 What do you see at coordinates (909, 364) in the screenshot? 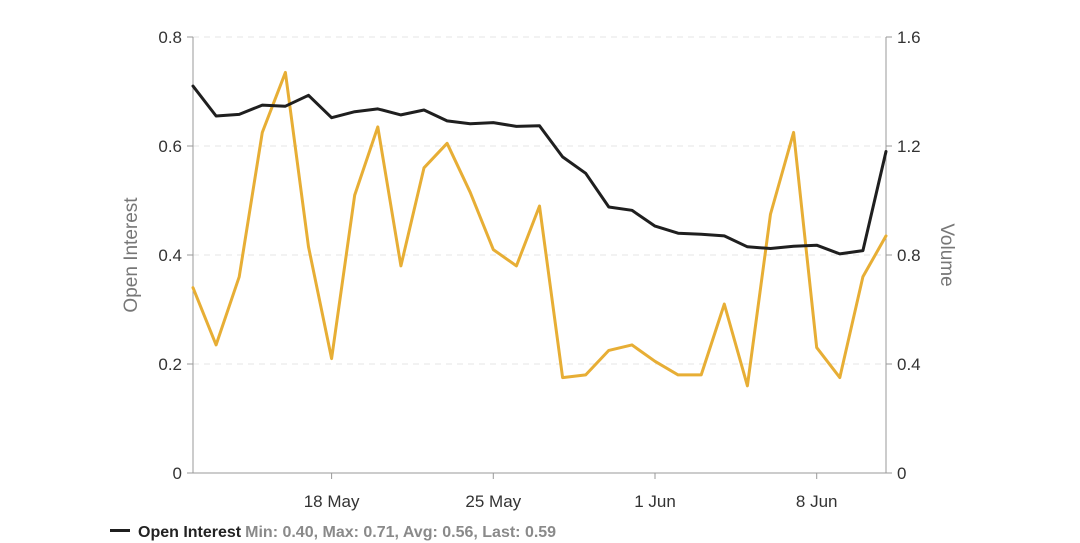
I see `right-tick-label: 0.4` at bounding box center [909, 364].